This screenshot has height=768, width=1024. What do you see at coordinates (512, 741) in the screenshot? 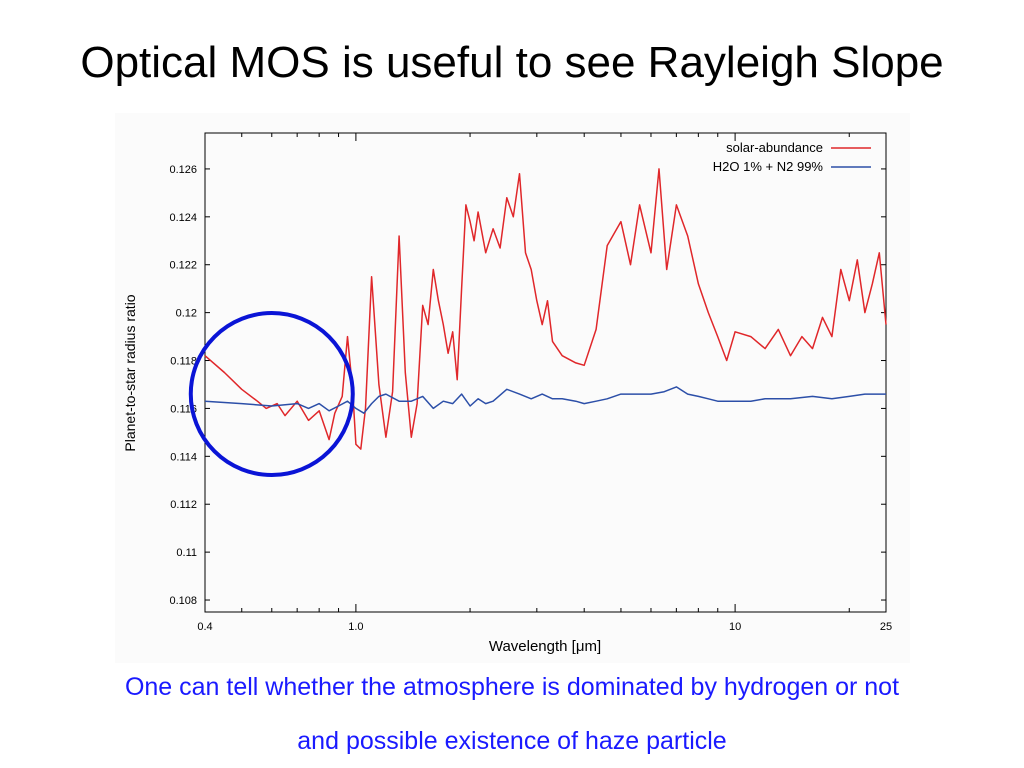
I see `caption-line-2: and possible existence of haze particle` at bounding box center [512, 741].